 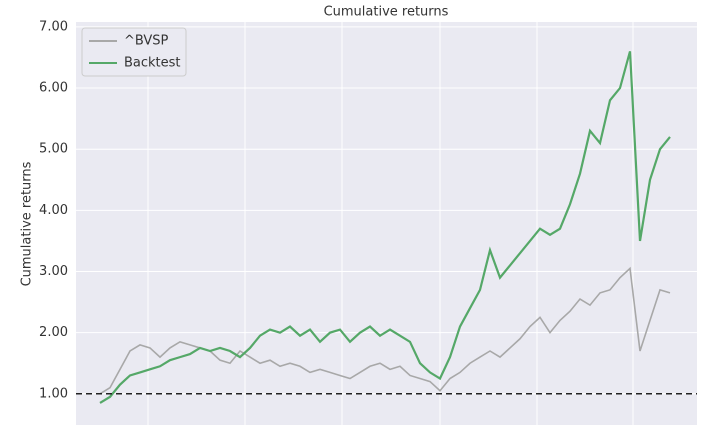 I want to click on legend: ^BVSP Backtest, so click(x=134, y=52).